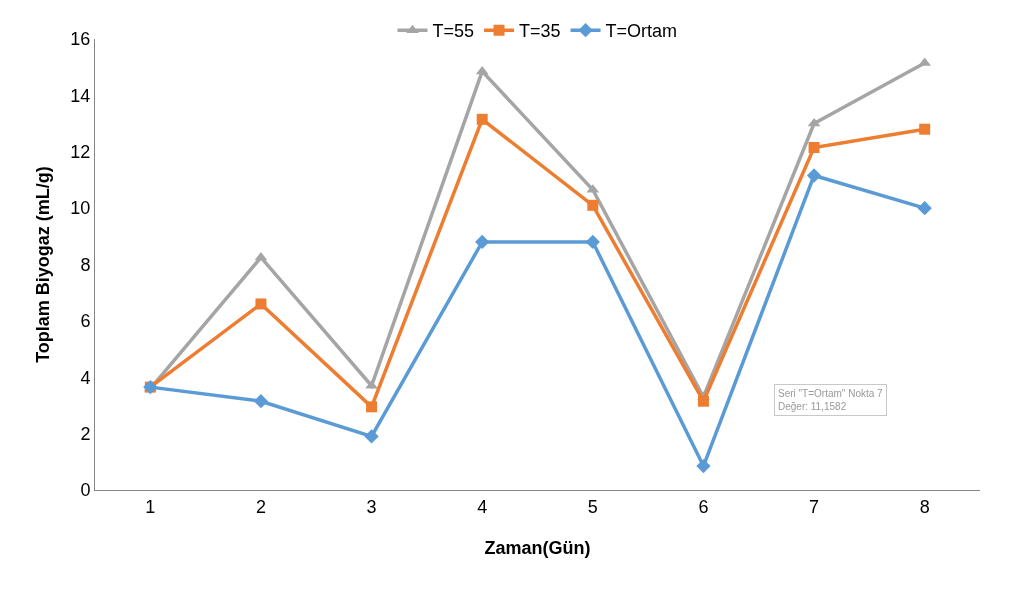 This screenshot has width=1020, height=590. What do you see at coordinates (85, 433) in the screenshot?
I see `y-tick-label: 2` at bounding box center [85, 433].